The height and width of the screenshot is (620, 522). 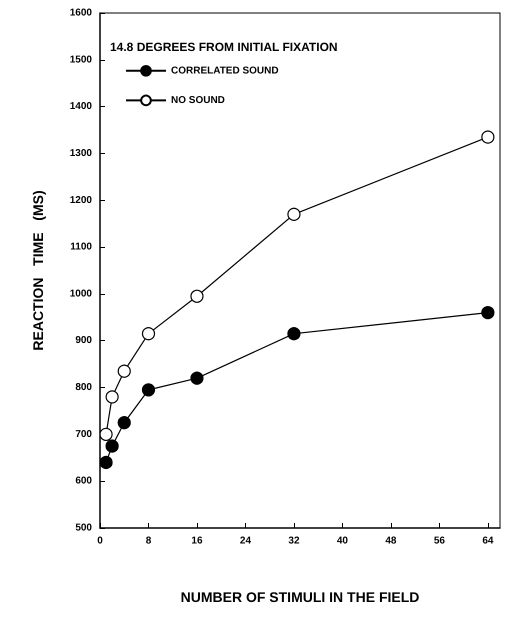 What do you see at coordinates (83, 434) in the screenshot?
I see `y-tick-label: 700` at bounding box center [83, 434].